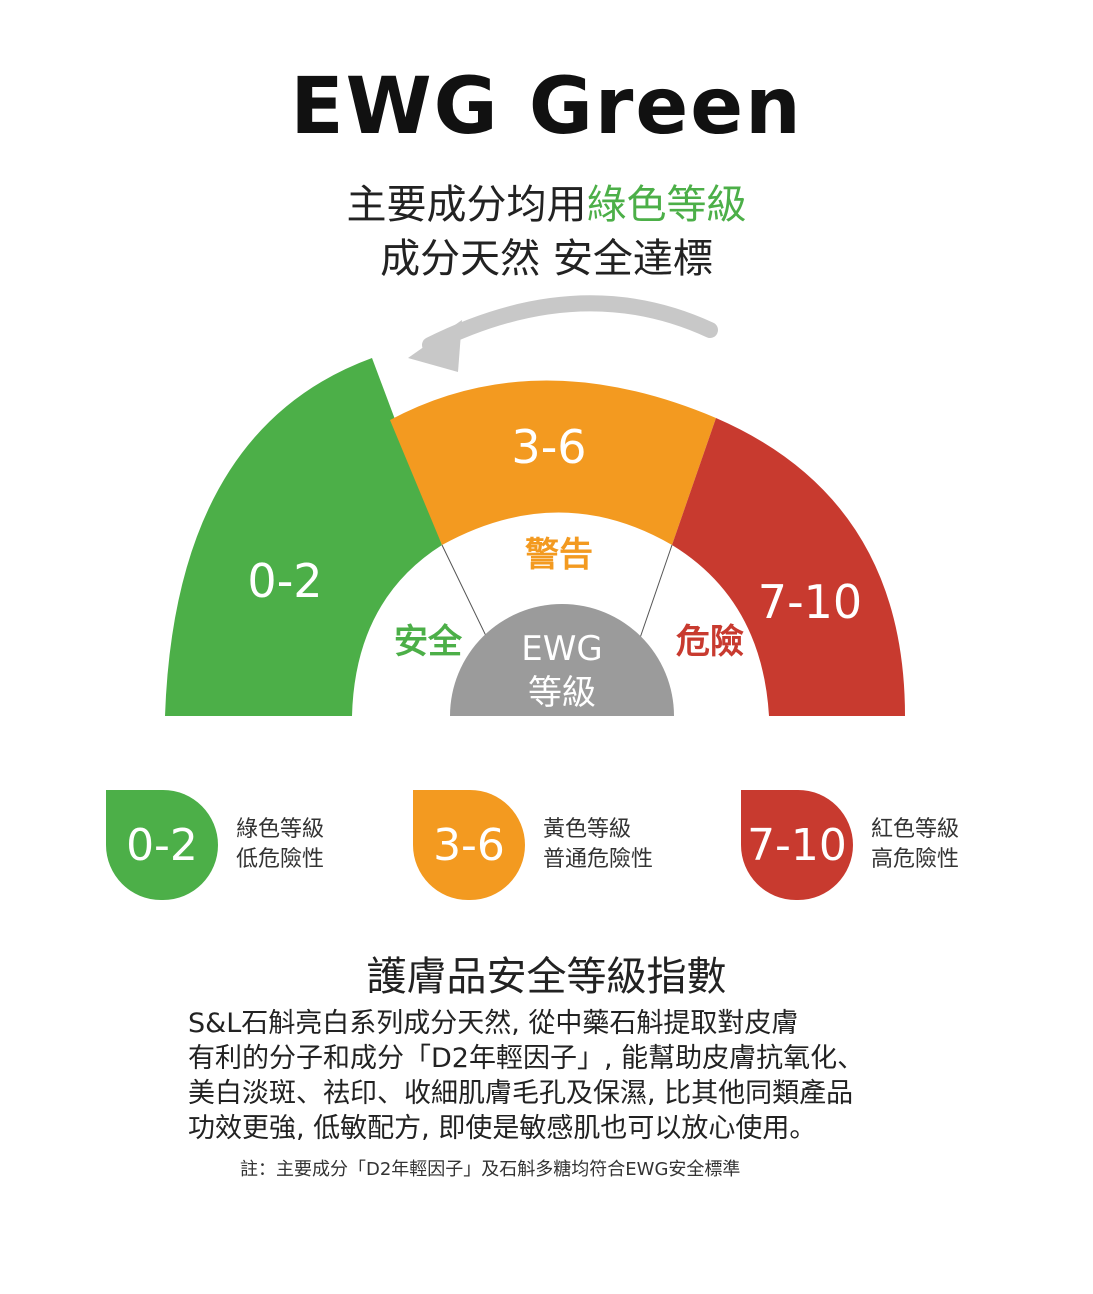 The image size is (1093, 1294). What do you see at coordinates (546, 259) in the screenshot?
I see `subtitle-line-2: 成分天然 安全達標` at bounding box center [546, 259].